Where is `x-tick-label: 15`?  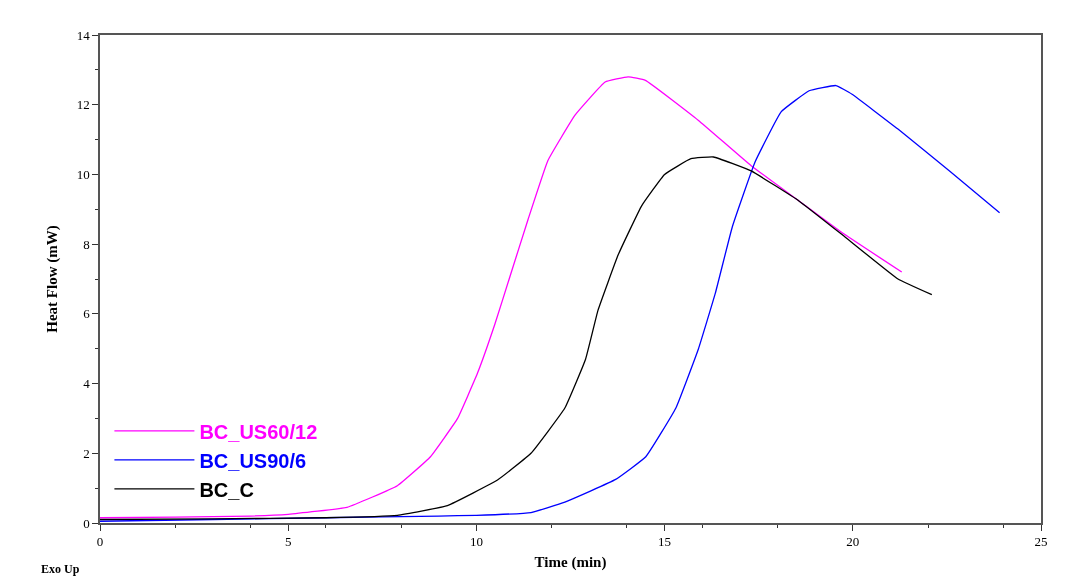 x-tick-label: 15 is located at coordinates (665, 542).